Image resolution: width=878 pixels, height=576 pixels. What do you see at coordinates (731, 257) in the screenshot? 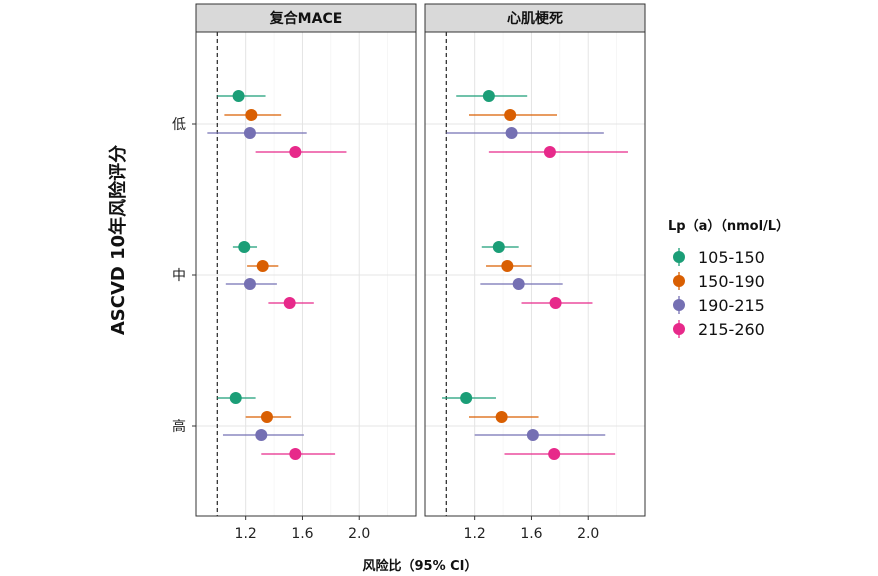
I see `legend-entry: 105-150` at bounding box center [731, 257].